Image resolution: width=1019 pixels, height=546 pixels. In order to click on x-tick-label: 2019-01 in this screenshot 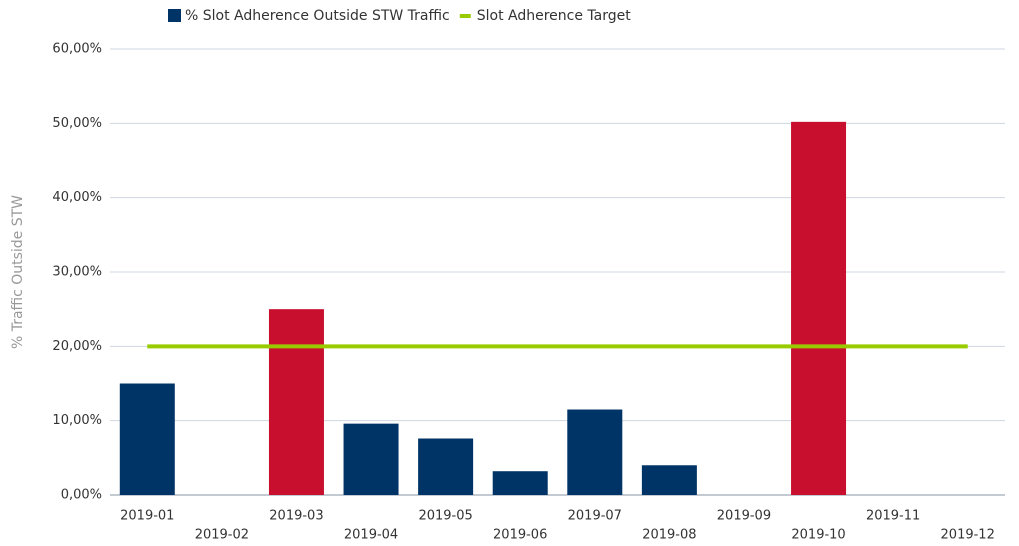, I will do `click(147, 516)`.